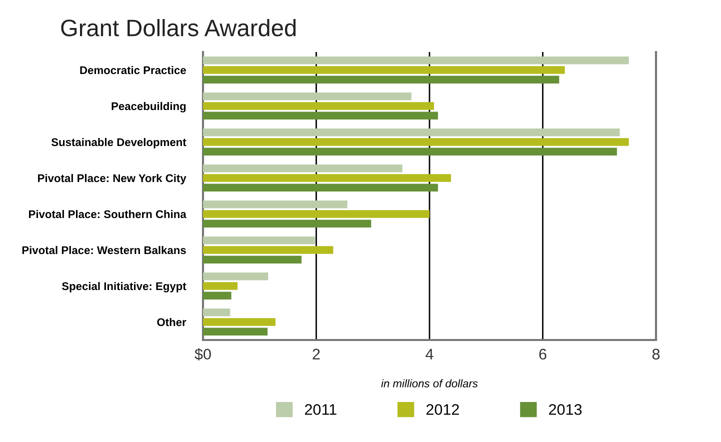 The image size is (721, 442). Describe the element at coordinates (149, 107) in the screenshot. I see `y-tick-label: Peacebuilding` at that location.